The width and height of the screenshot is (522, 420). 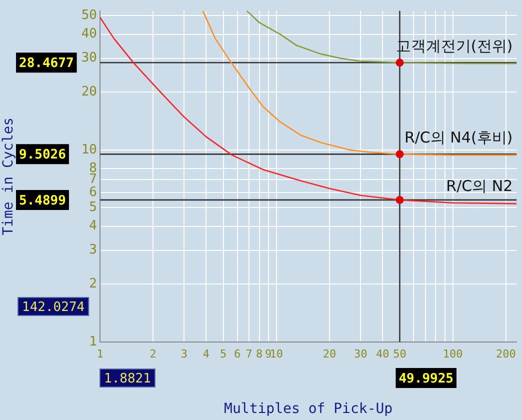 What do you see at coordinates (93, 284) in the screenshot?
I see `y-tick-label: 2` at bounding box center [93, 284].